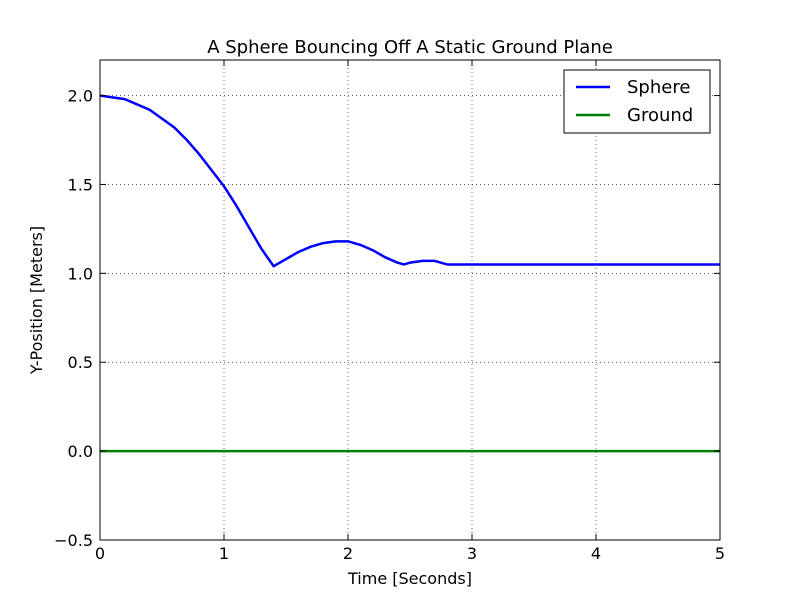  I want to click on y-tick-label: 0.5, so click(80, 362).